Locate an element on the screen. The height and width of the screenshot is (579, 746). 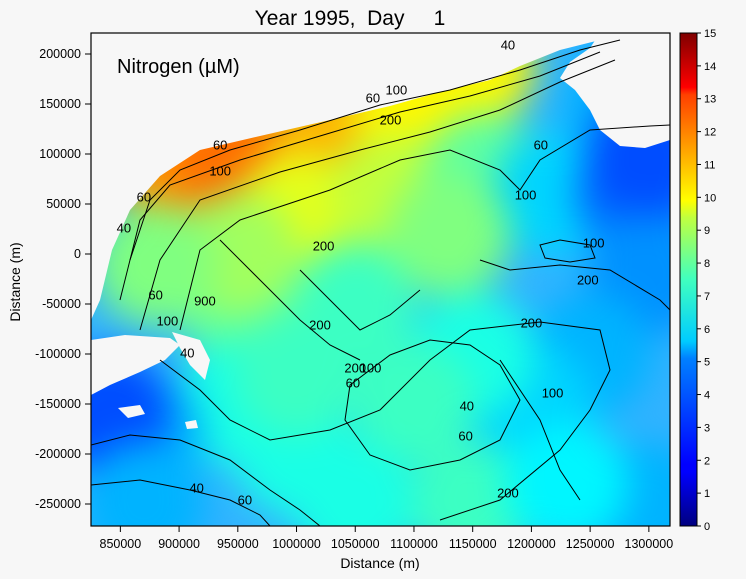
x-tick-label: 950000 is located at coordinates (238, 544).